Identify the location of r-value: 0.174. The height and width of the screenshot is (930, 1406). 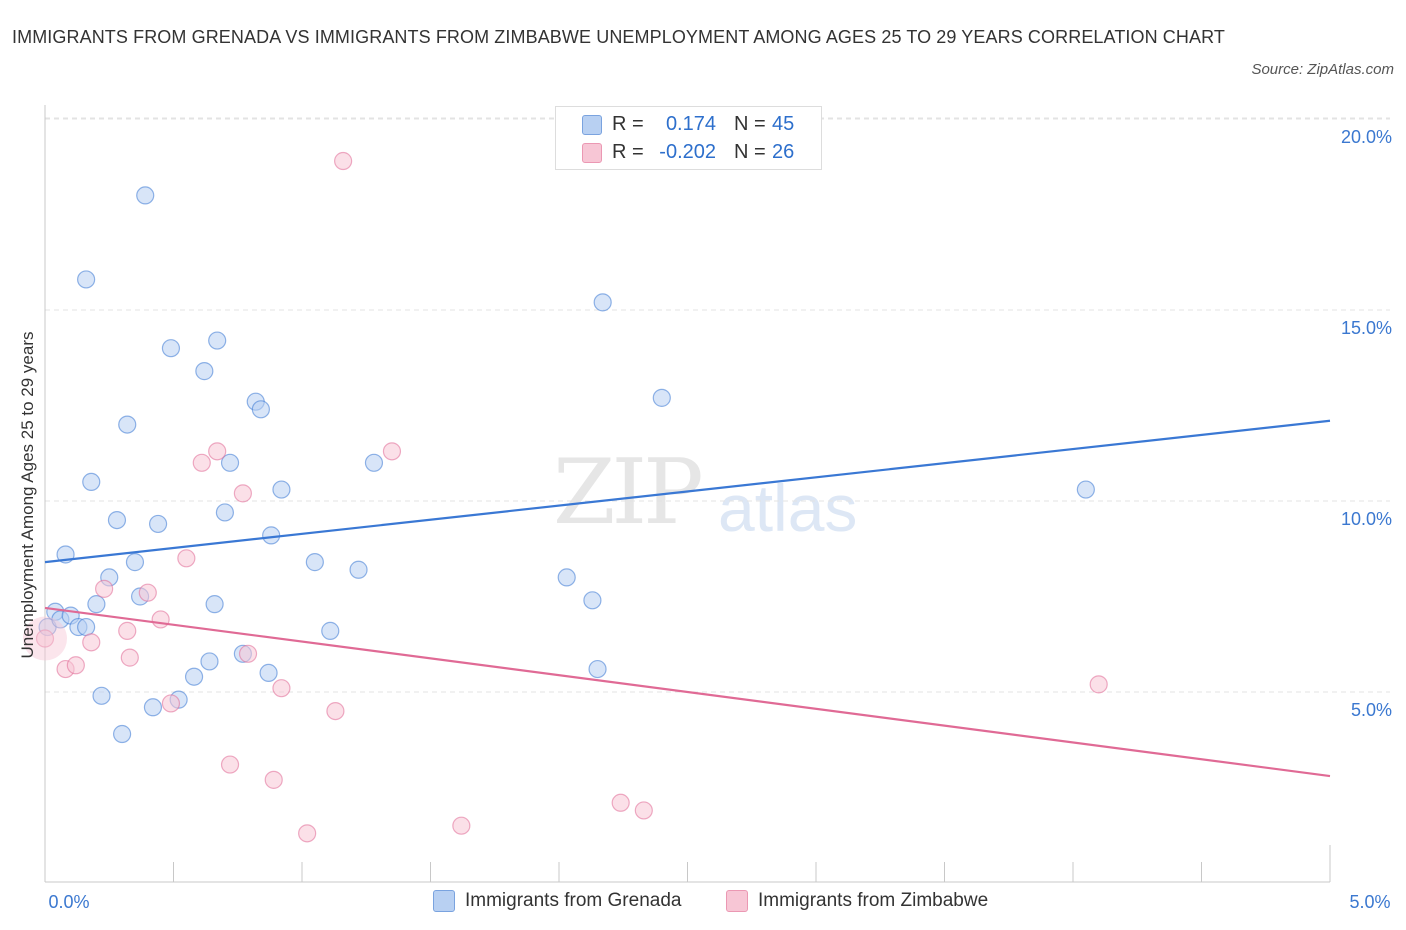
(690, 124).